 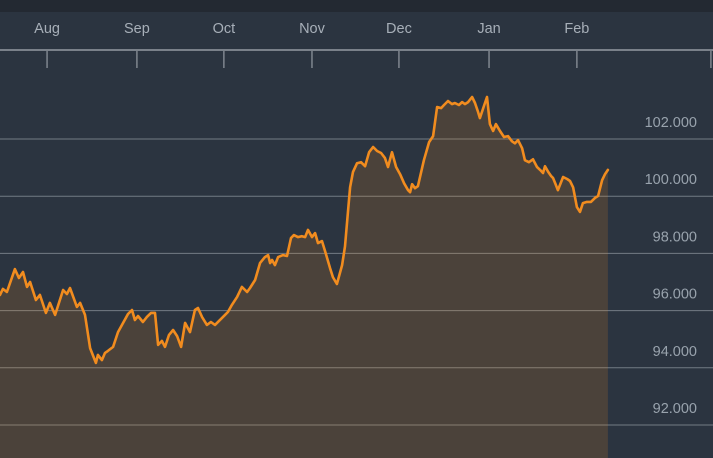 What do you see at coordinates (675, 352) in the screenshot?
I see `y-axis-label: 94.000` at bounding box center [675, 352].